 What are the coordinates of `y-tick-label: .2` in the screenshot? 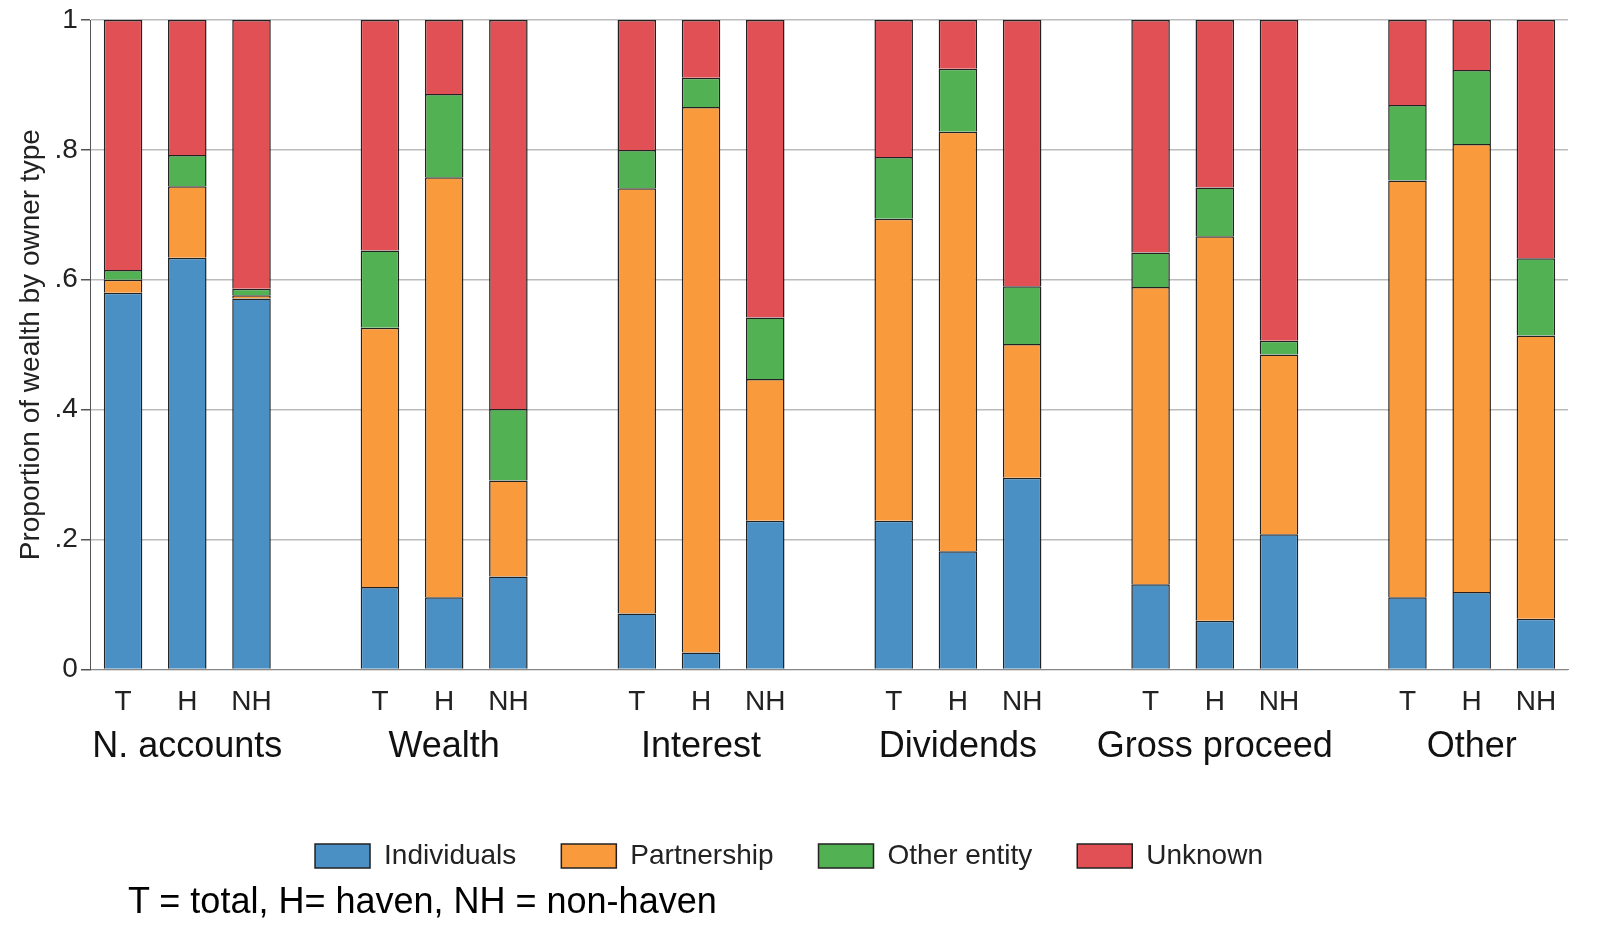 It's located at (66, 538).